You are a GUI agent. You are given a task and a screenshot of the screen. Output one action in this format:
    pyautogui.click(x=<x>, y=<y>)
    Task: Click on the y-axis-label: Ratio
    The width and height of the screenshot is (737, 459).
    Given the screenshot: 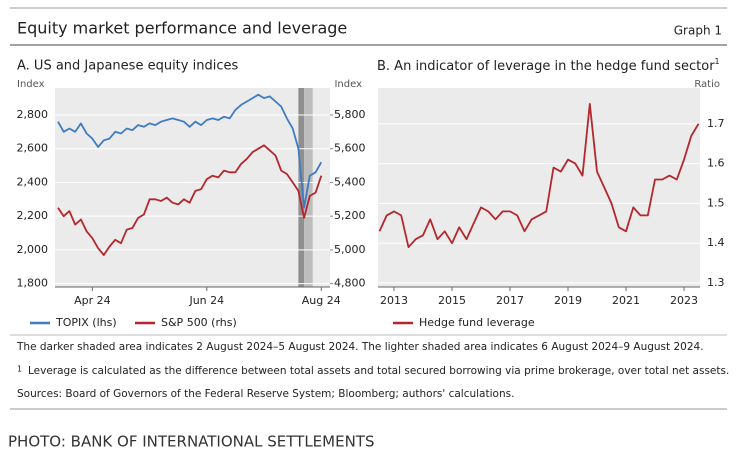 What is the action you would take?
    pyautogui.click(x=707, y=84)
    